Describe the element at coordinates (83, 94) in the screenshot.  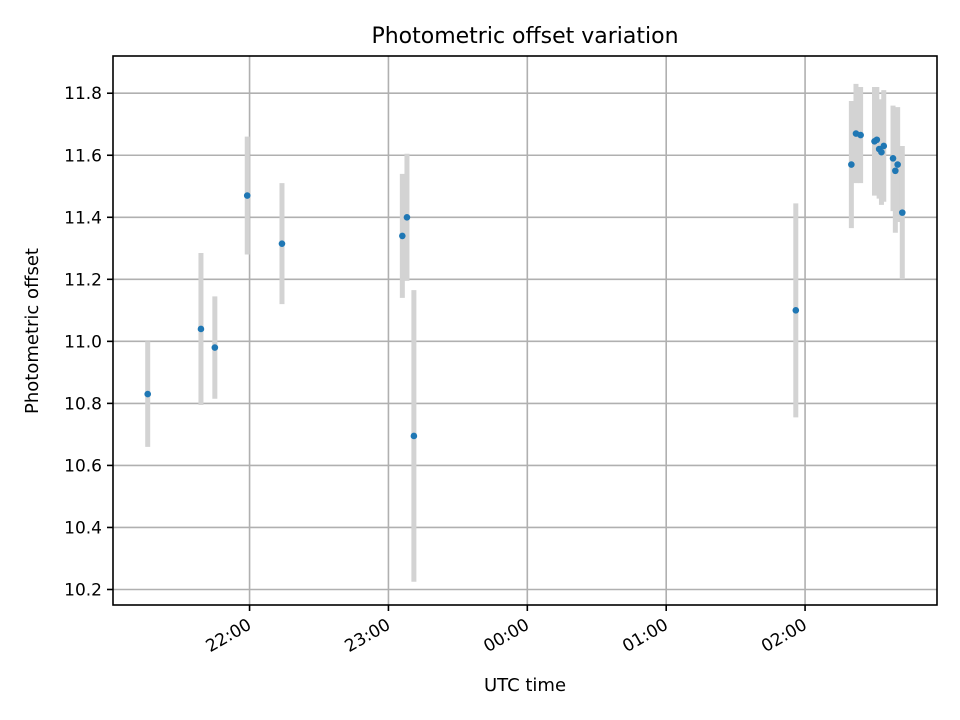
I see `y-tick-label: 11.8` at that location.